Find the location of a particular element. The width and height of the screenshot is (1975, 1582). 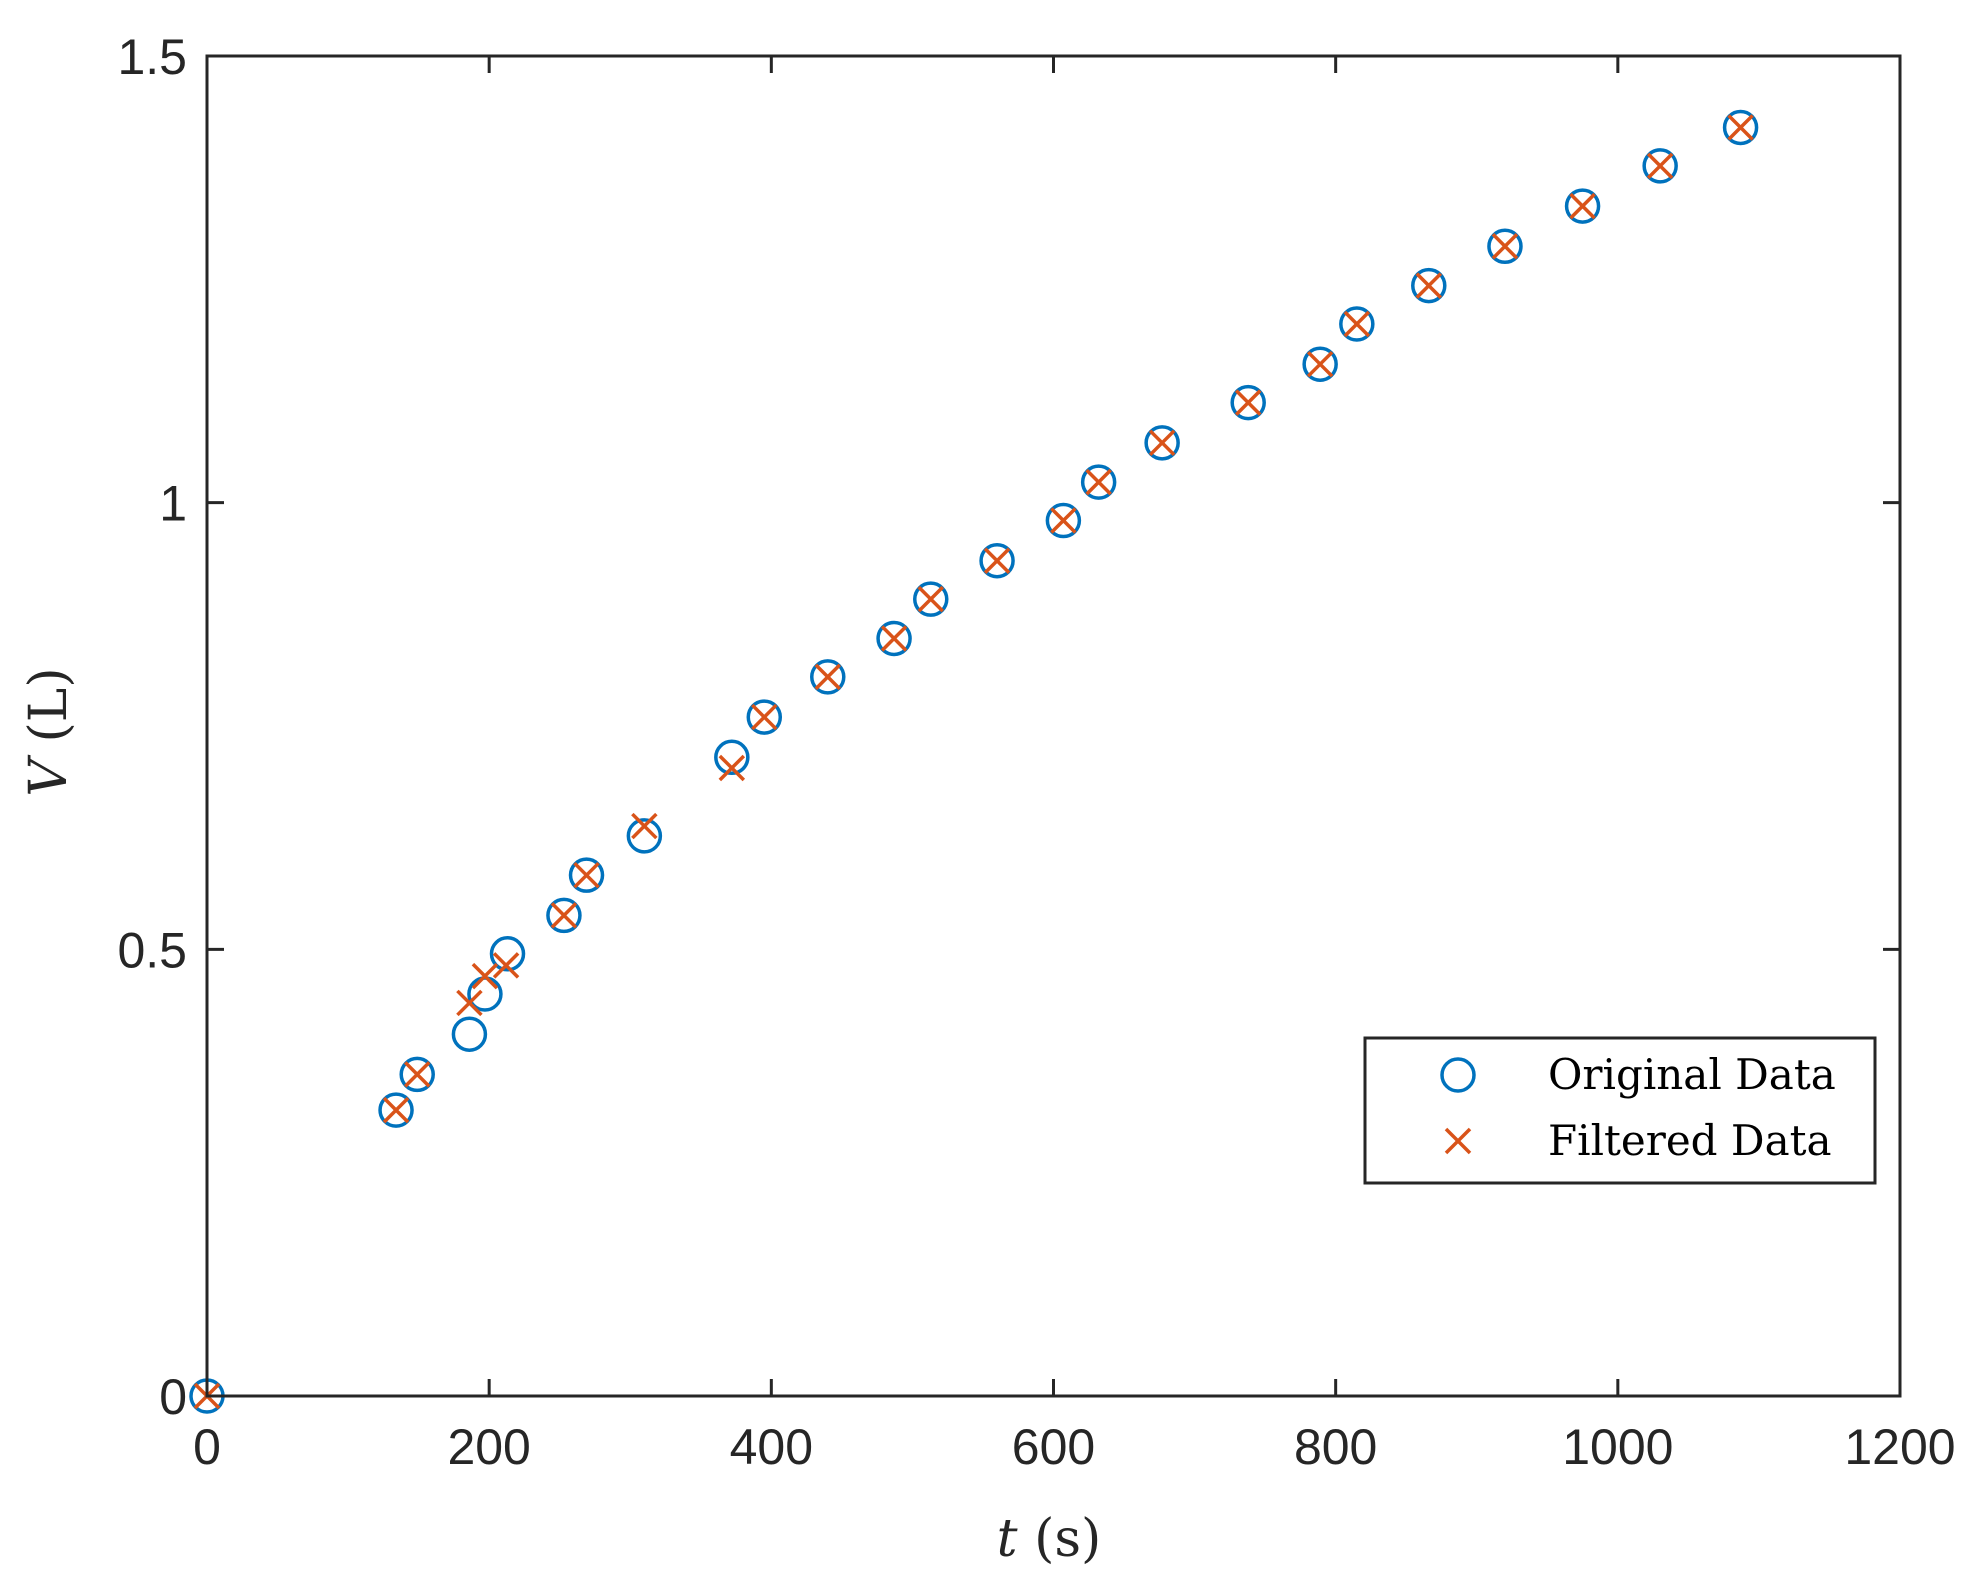

x-axis-variable: t is located at coordinates (1007, 1539).